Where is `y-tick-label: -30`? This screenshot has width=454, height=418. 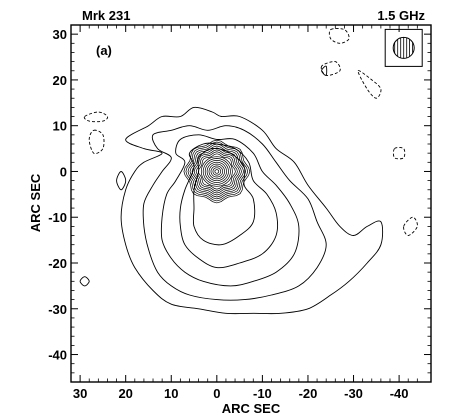 y-tick-label: -30 is located at coordinates (57, 309).